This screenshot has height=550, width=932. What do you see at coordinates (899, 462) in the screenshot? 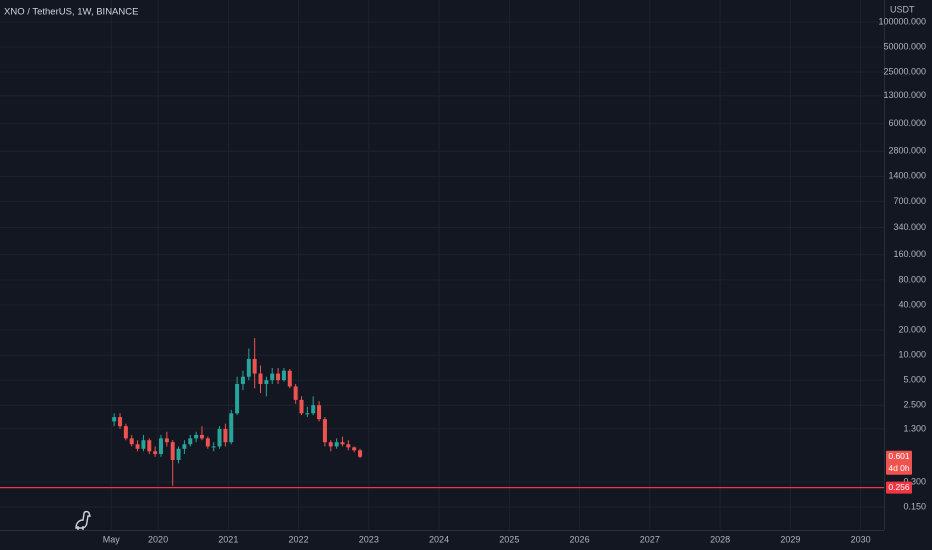
I see `last-price-box` at bounding box center [899, 462].